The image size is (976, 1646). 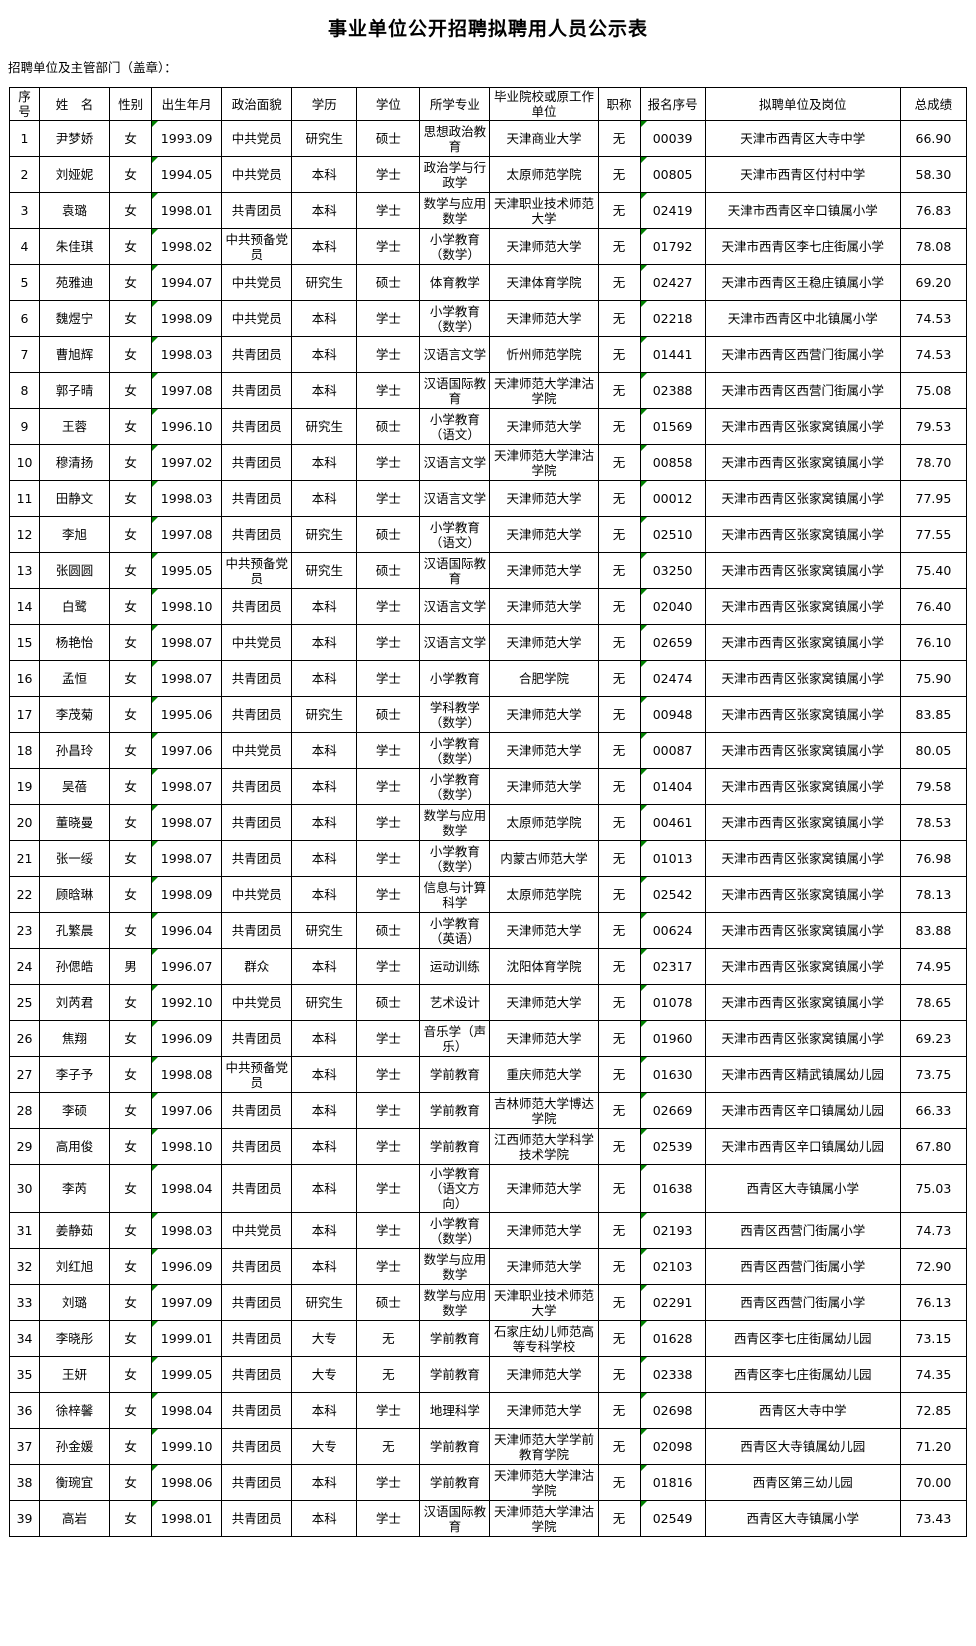 What do you see at coordinates (24, 1518) in the screenshot?
I see `cell-index: 39` at bounding box center [24, 1518].